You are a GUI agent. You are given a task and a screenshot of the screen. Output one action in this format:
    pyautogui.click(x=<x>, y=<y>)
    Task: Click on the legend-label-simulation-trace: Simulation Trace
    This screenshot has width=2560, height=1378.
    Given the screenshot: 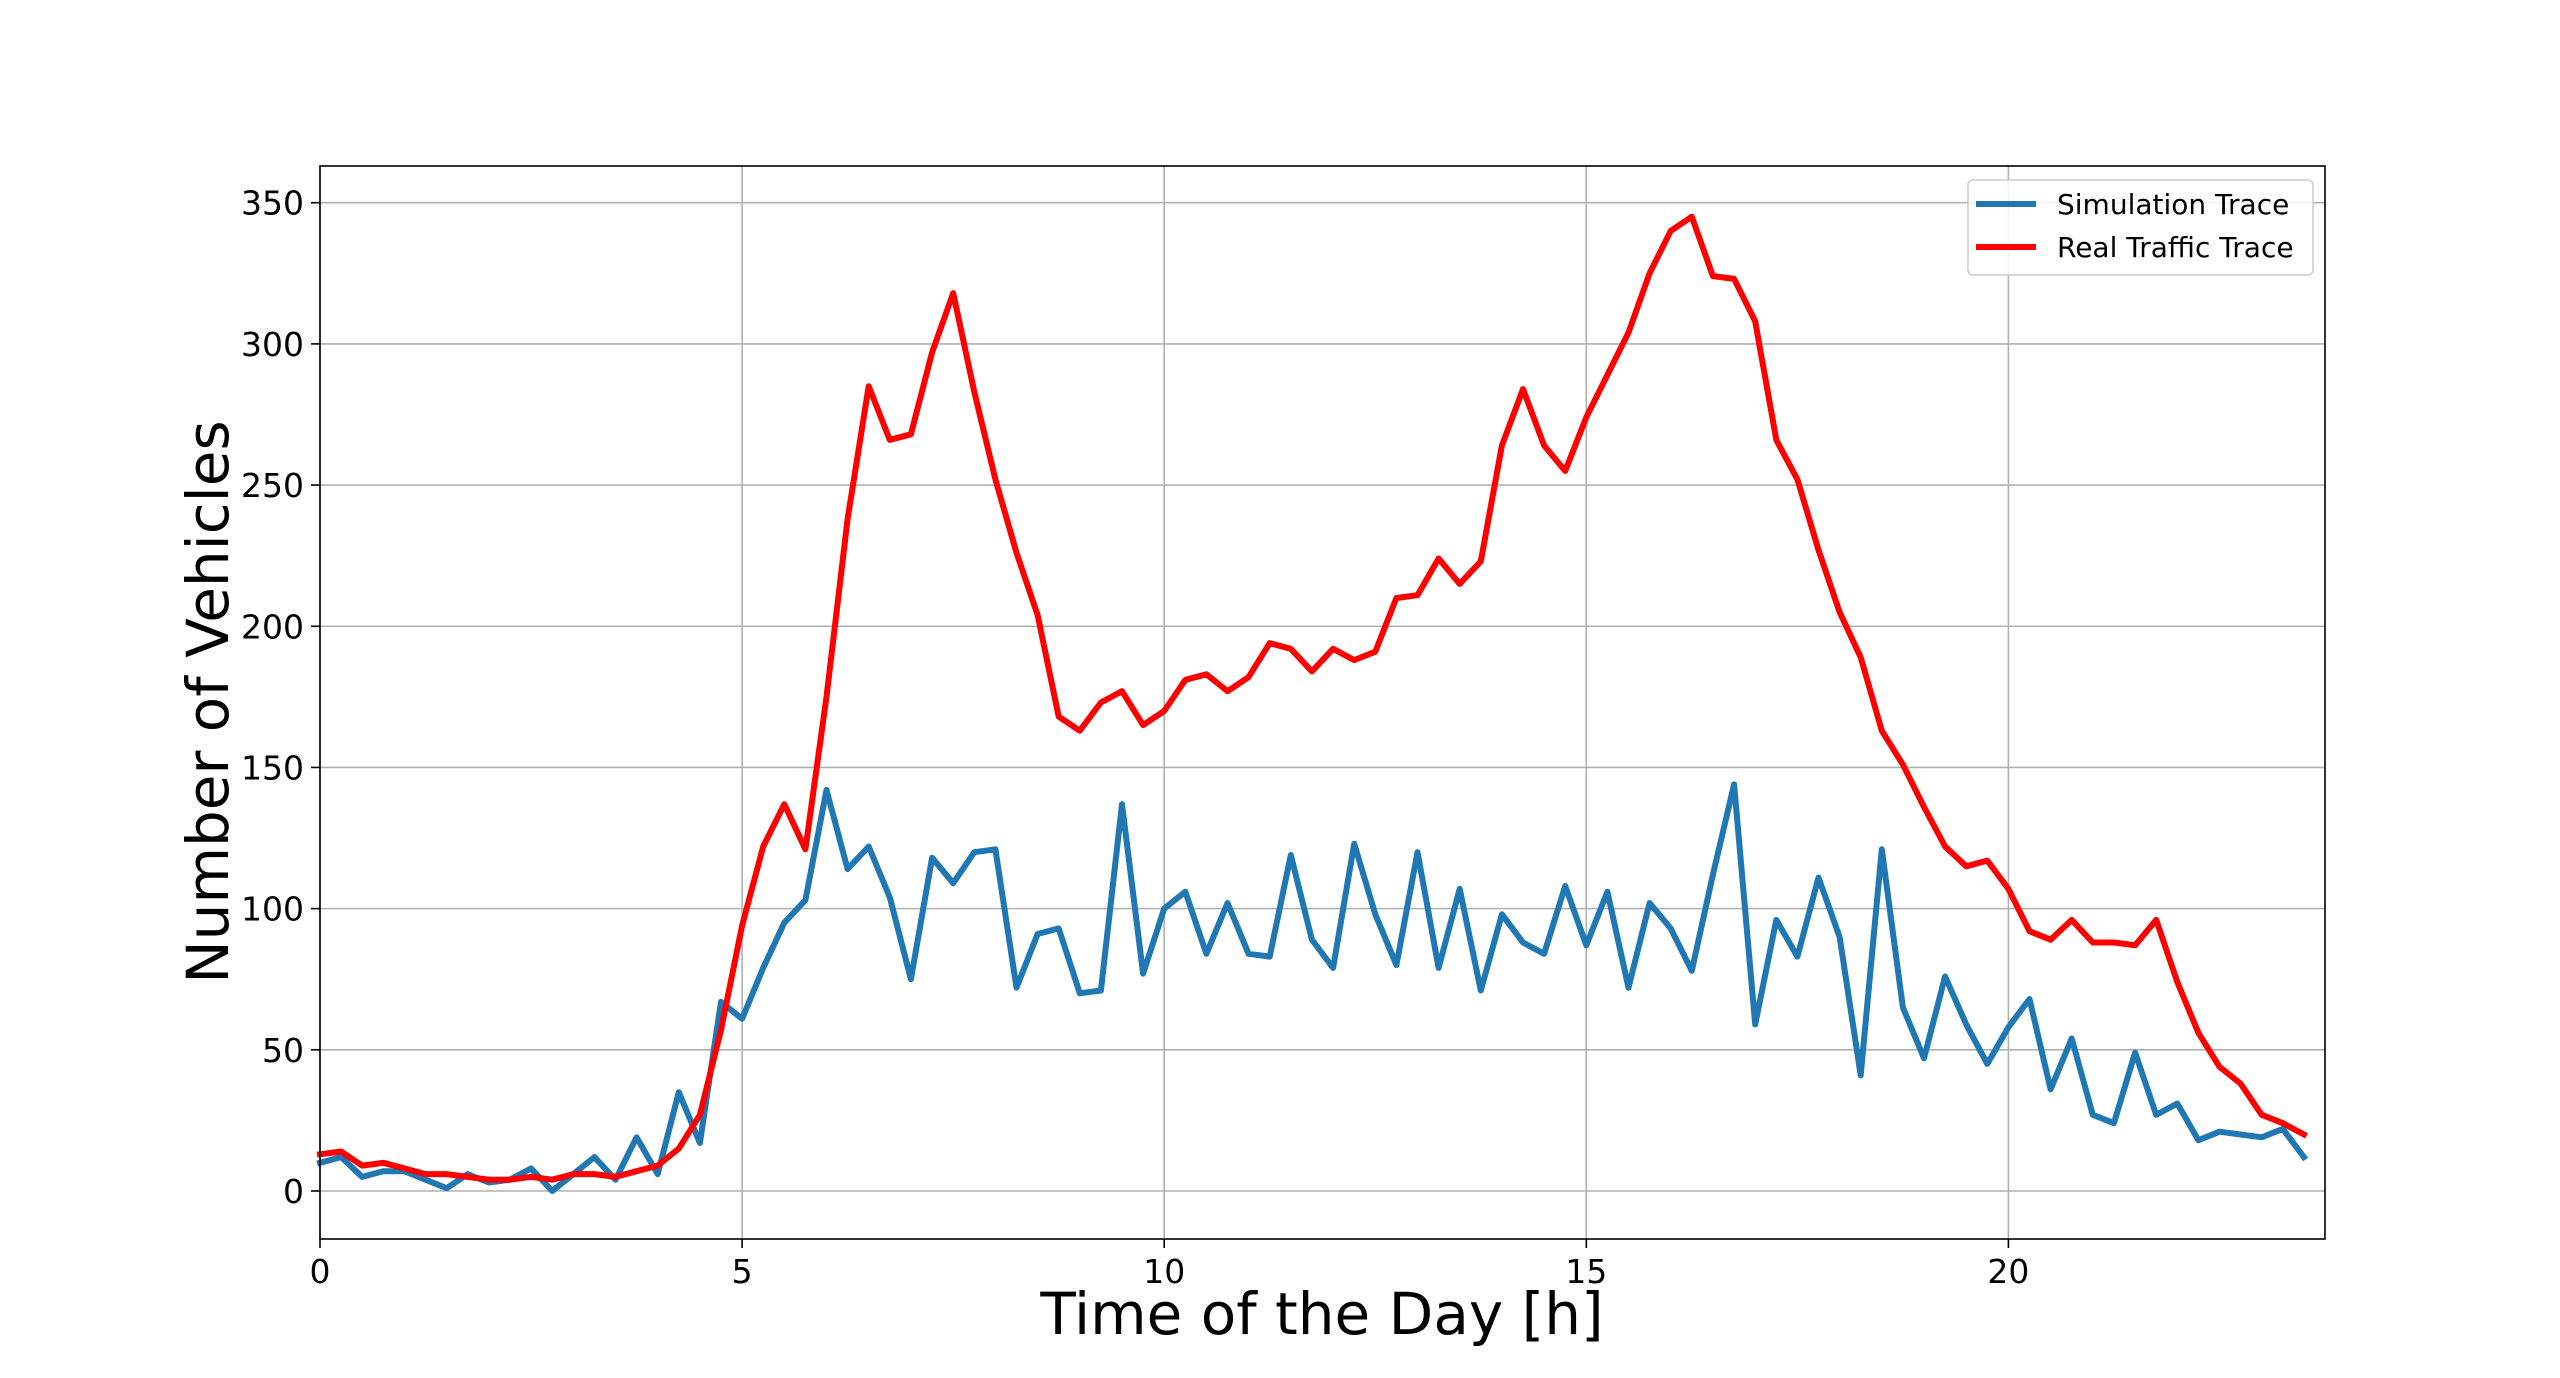 What is the action you would take?
    pyautogui.click(x=2173, y=204)
    